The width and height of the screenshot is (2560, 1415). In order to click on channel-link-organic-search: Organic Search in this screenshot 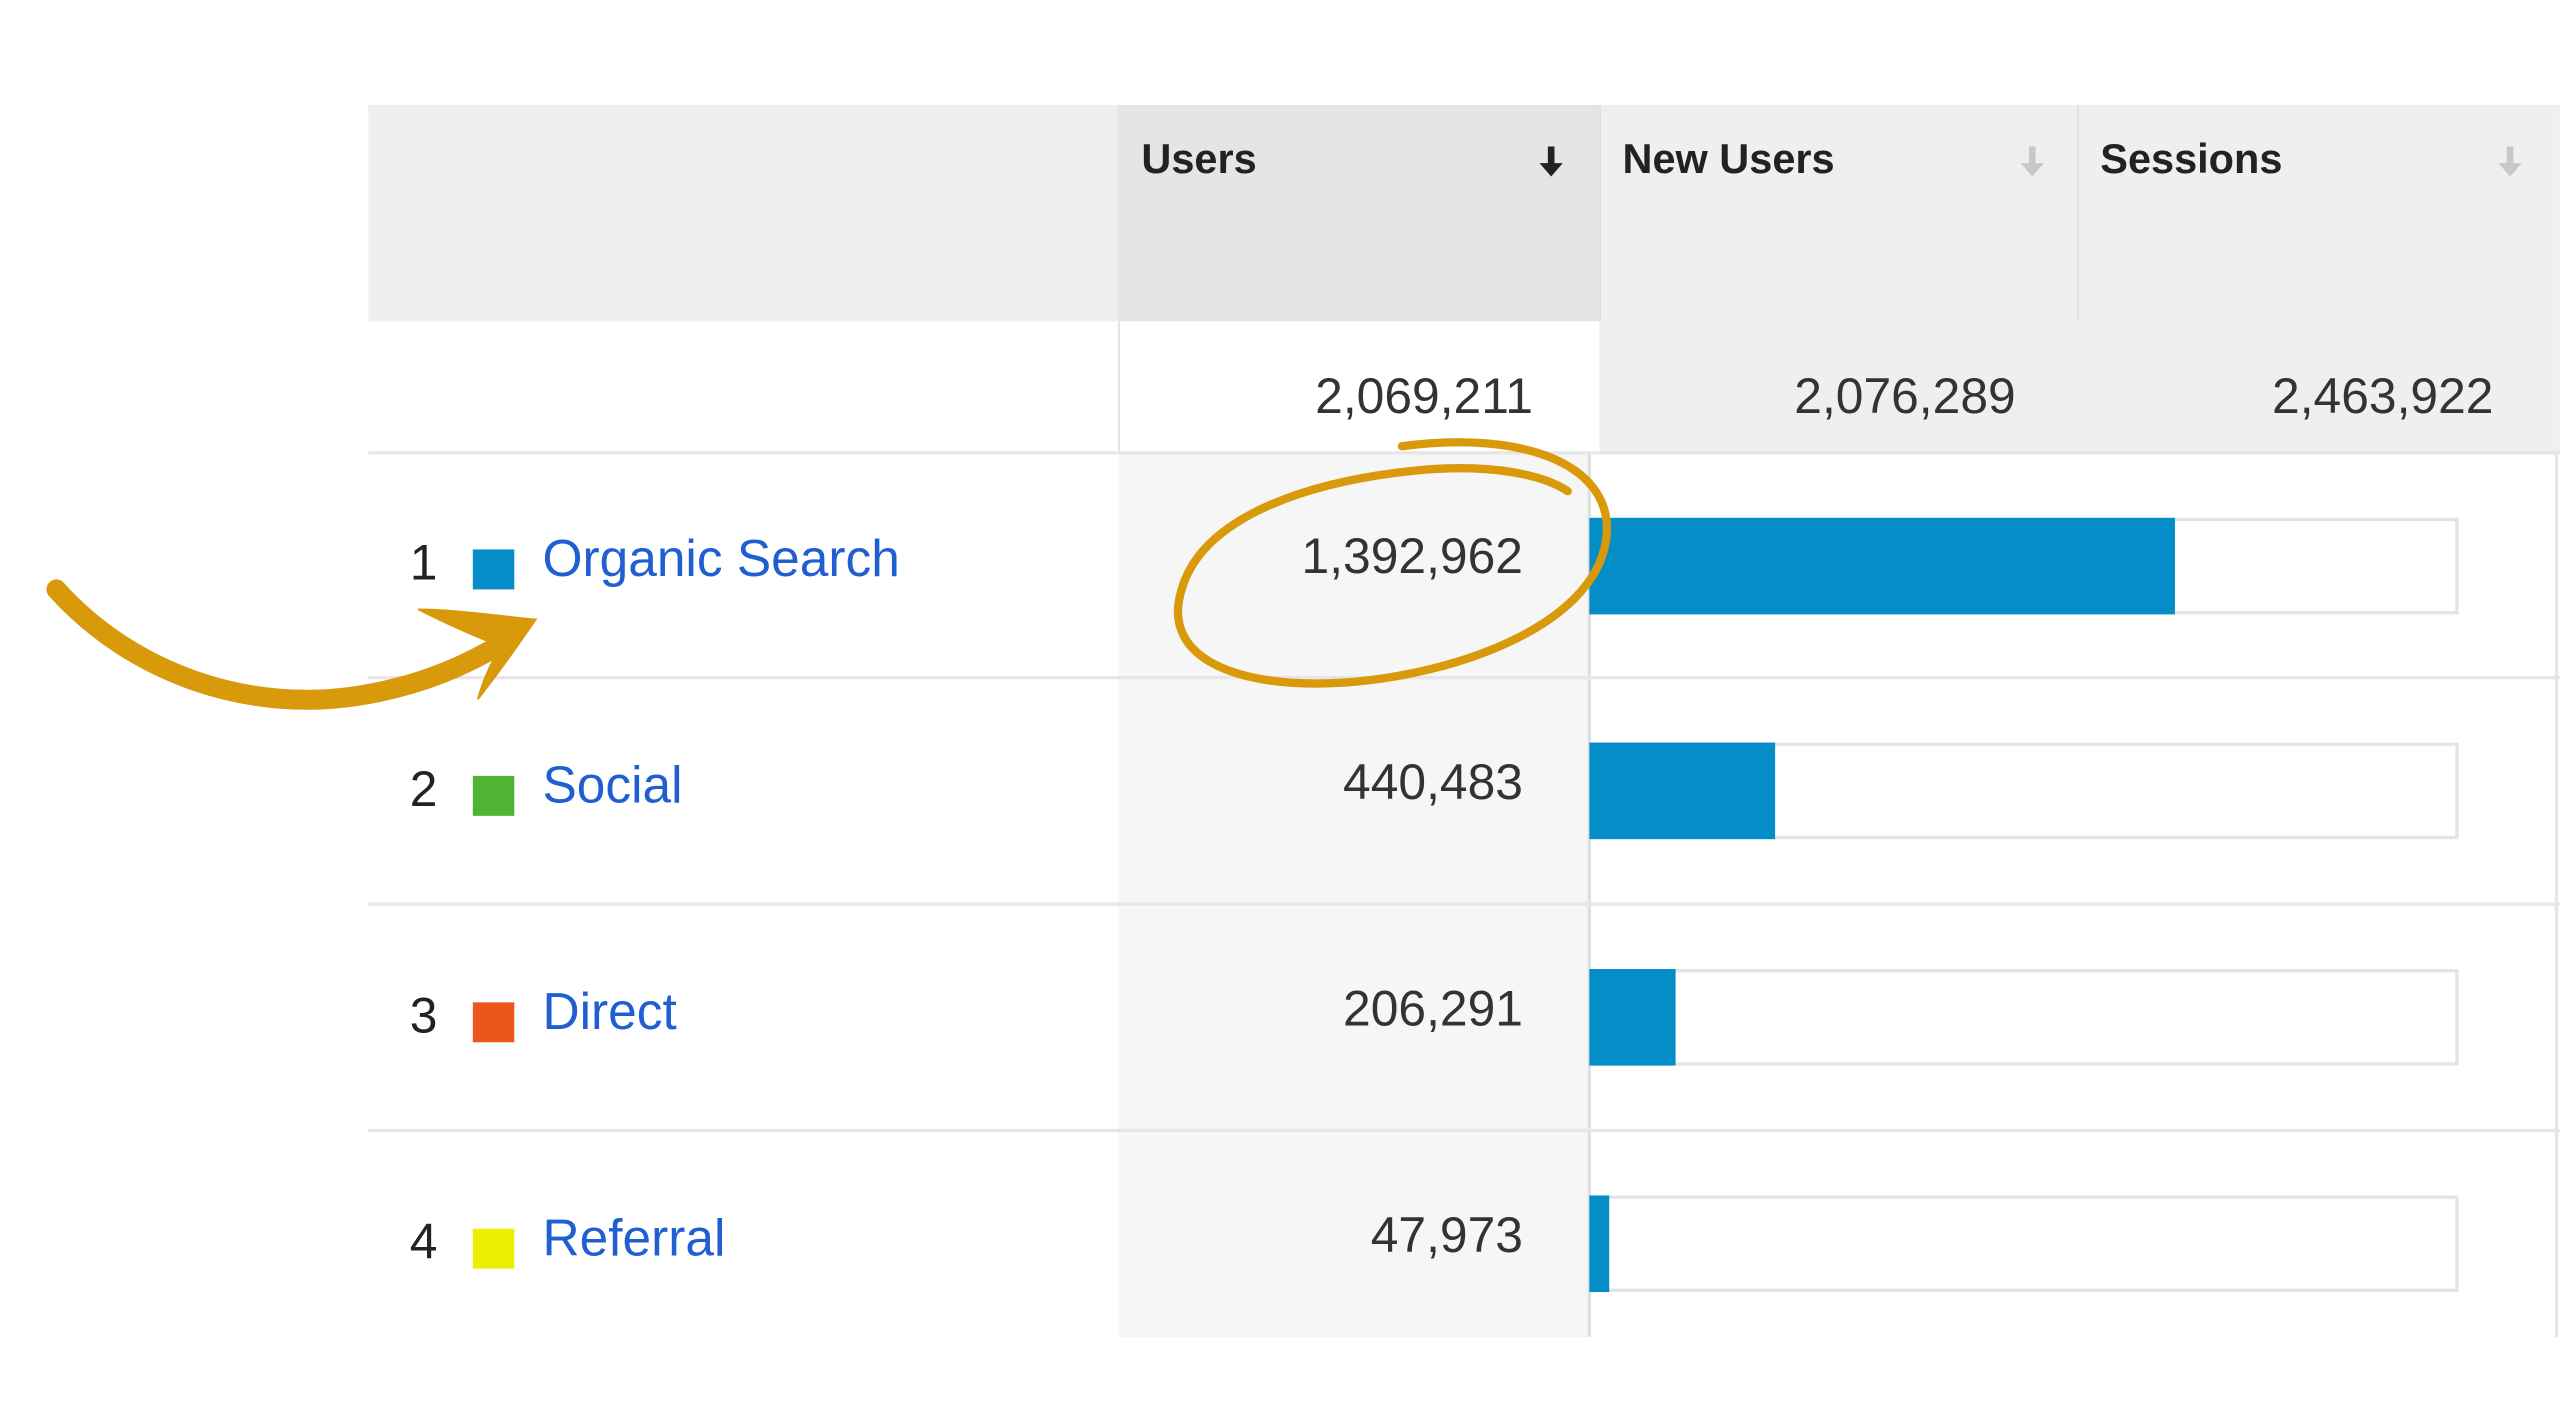, I will do `click(721, 558)`.